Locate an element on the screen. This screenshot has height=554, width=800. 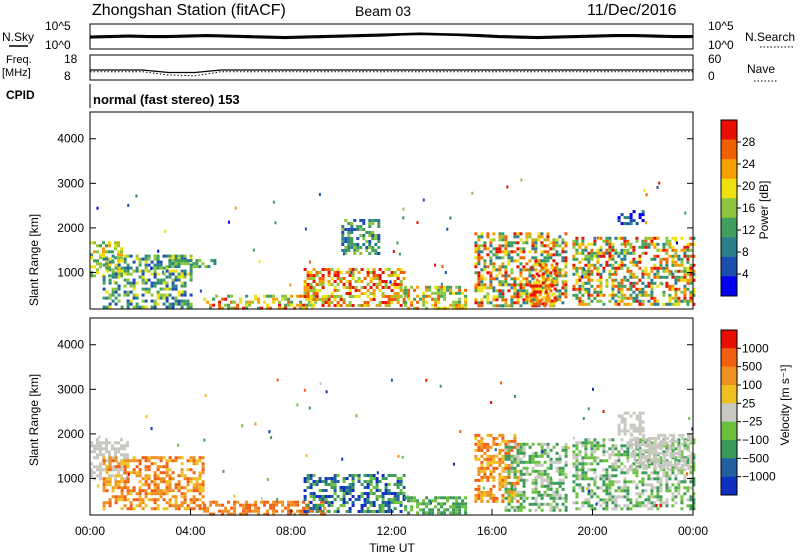
colorbar-segment is located at coordinates (729, 286).